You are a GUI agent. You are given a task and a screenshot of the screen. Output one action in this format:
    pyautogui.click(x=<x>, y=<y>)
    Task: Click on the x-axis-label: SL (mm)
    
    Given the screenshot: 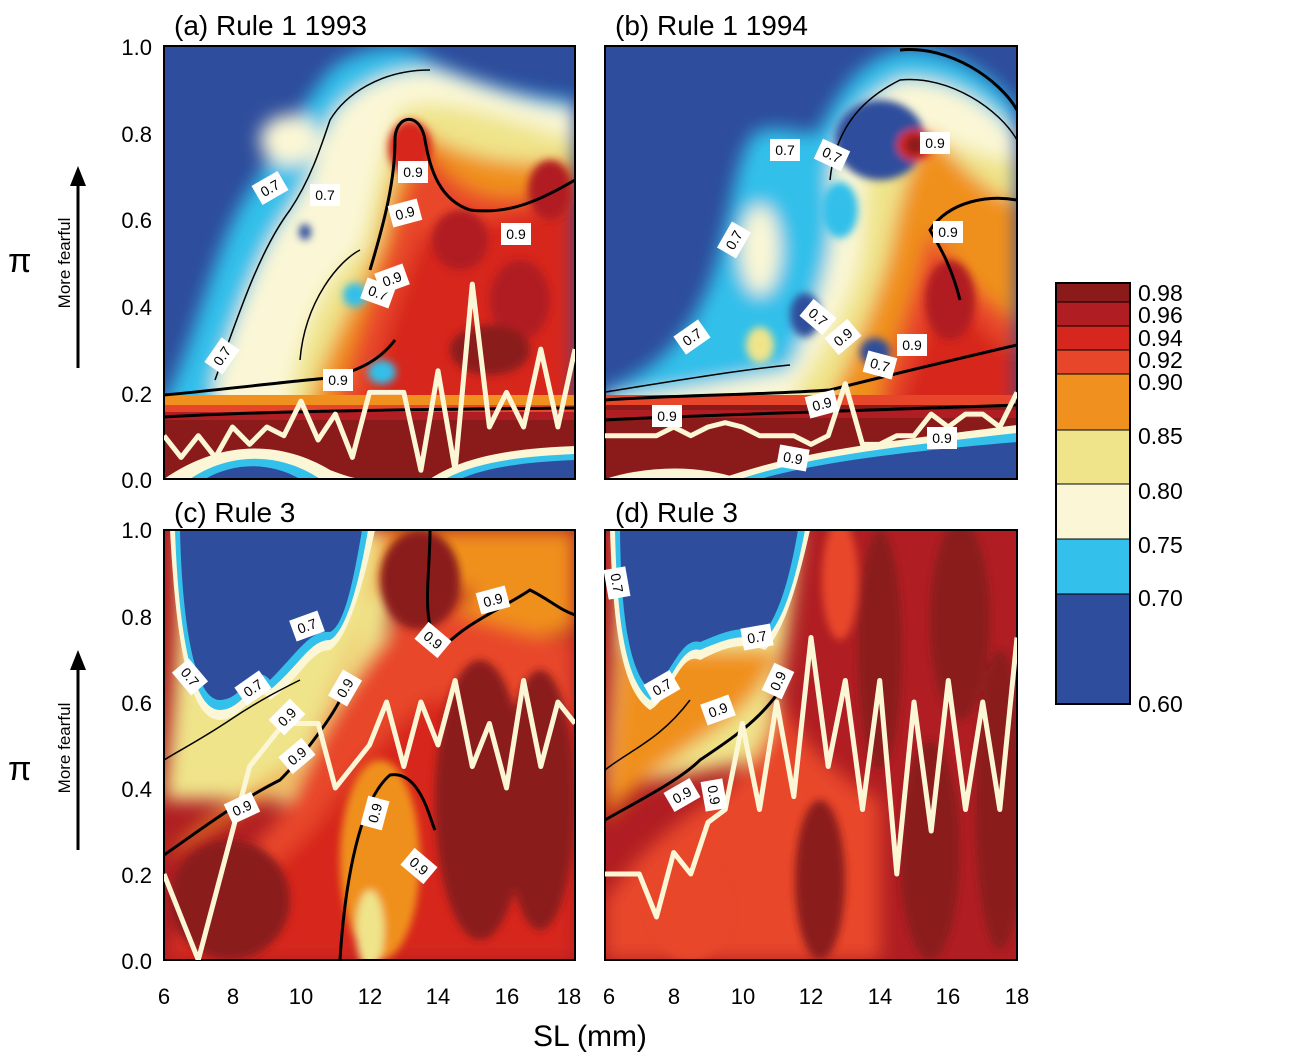 What is the action you would take?
    pyautogui.click(x=590, y=1036)
    